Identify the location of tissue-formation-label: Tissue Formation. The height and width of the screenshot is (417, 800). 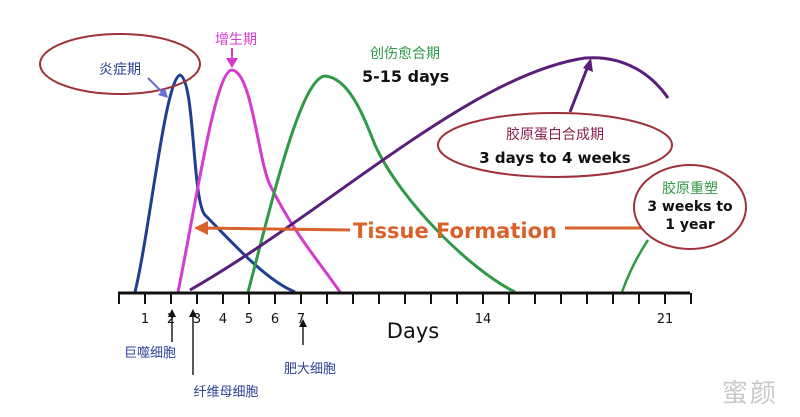
(455, 231).